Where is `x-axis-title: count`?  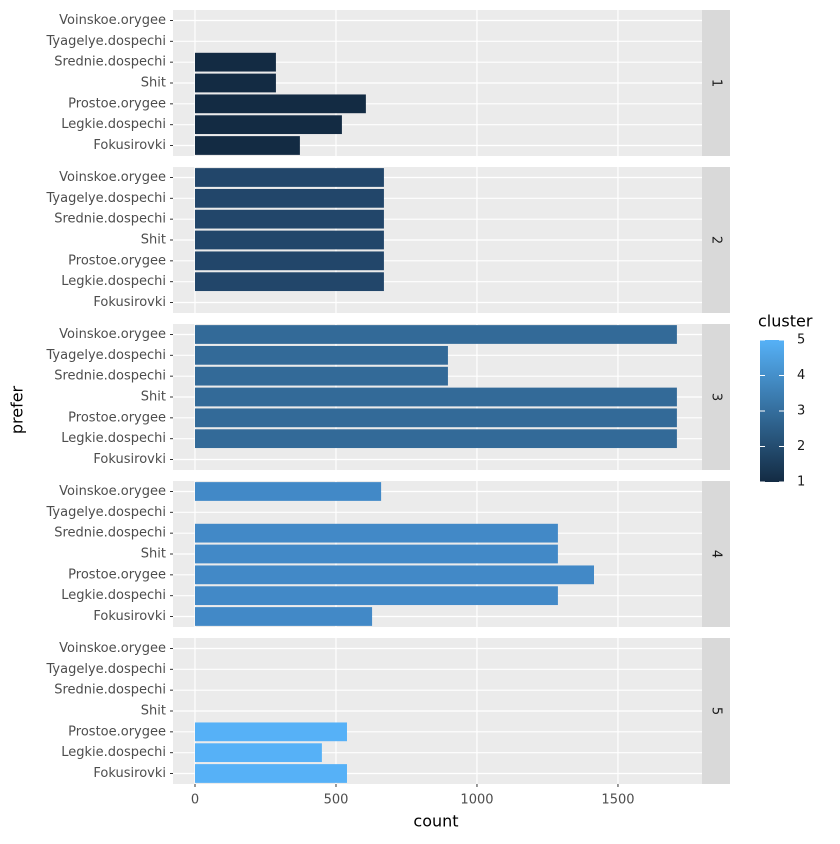 x-axis-title: count is located at coordinates (435, 821).